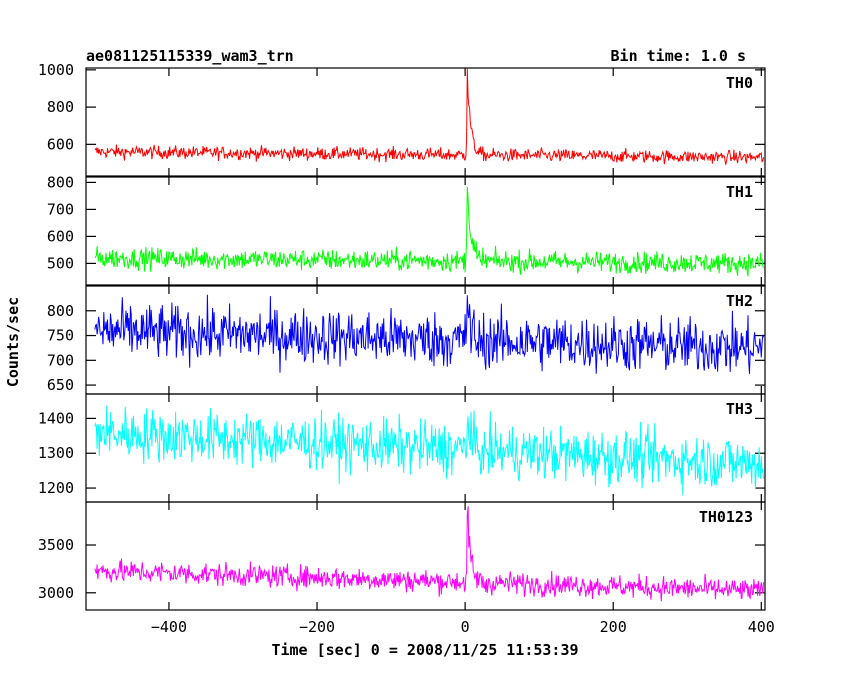 The image size is (850, 680). What do you see at coordinates (424, 650) in the screenshot?
I see `x-axis-label: Time [sec] 0 = 2008/11/25 11:53:39` at bounding box center [424, 650].